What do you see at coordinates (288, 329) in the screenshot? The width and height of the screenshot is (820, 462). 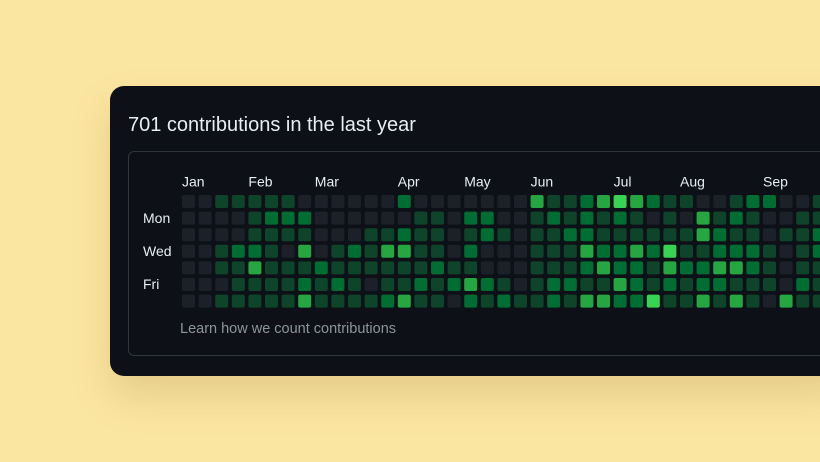 I see `footer-link: Learn how we count contributions` at bounding box center [288, 329].